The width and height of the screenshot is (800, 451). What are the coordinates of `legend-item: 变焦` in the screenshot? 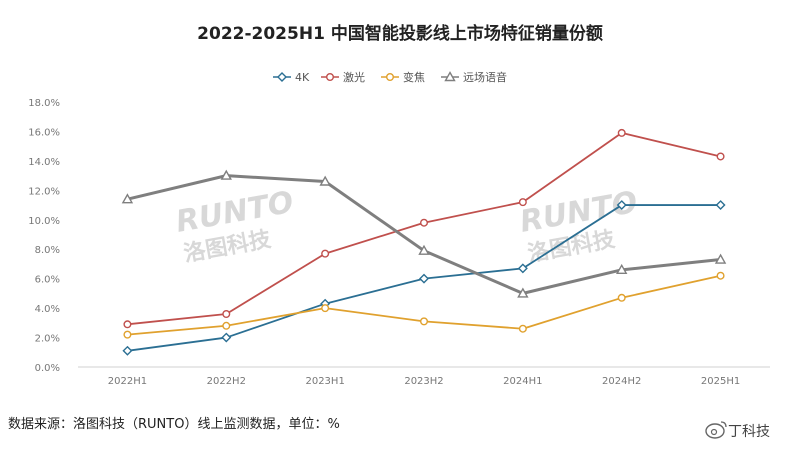 It's located at (403, 77).